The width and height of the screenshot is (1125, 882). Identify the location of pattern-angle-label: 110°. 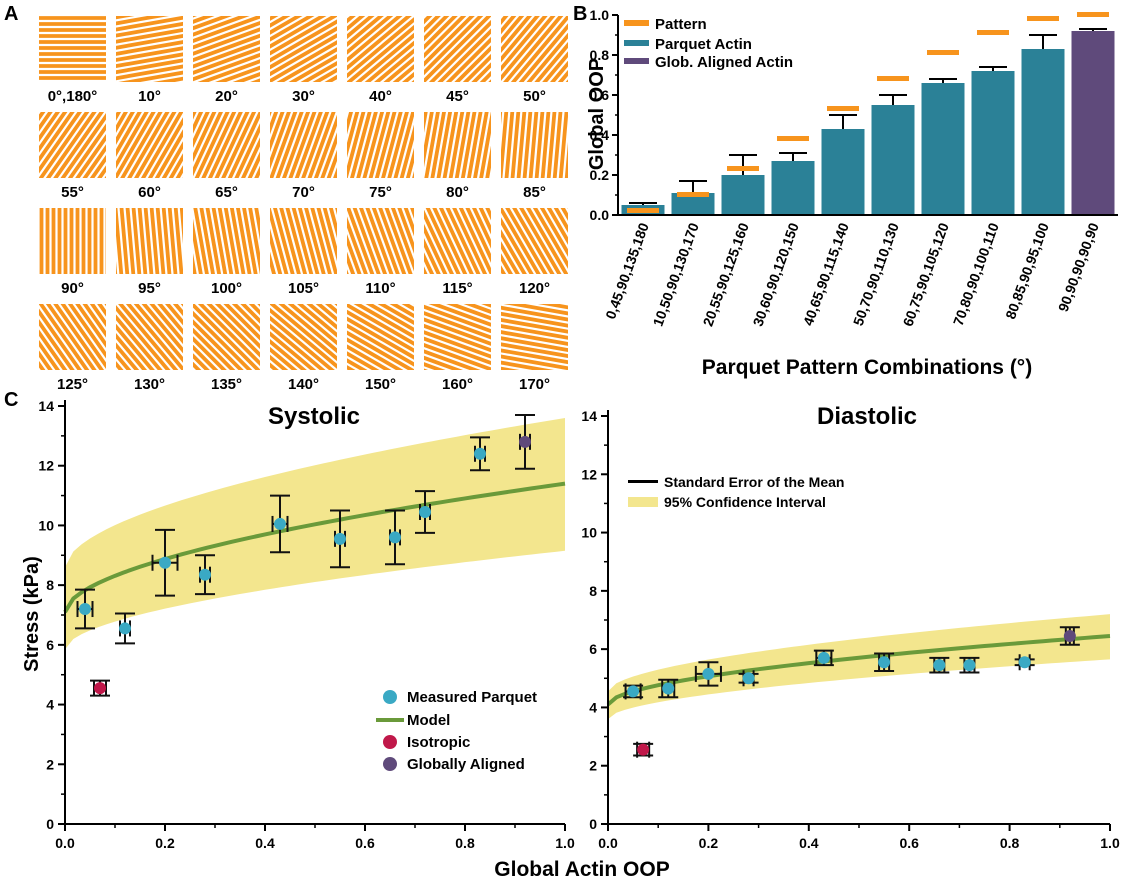
(380, 288).